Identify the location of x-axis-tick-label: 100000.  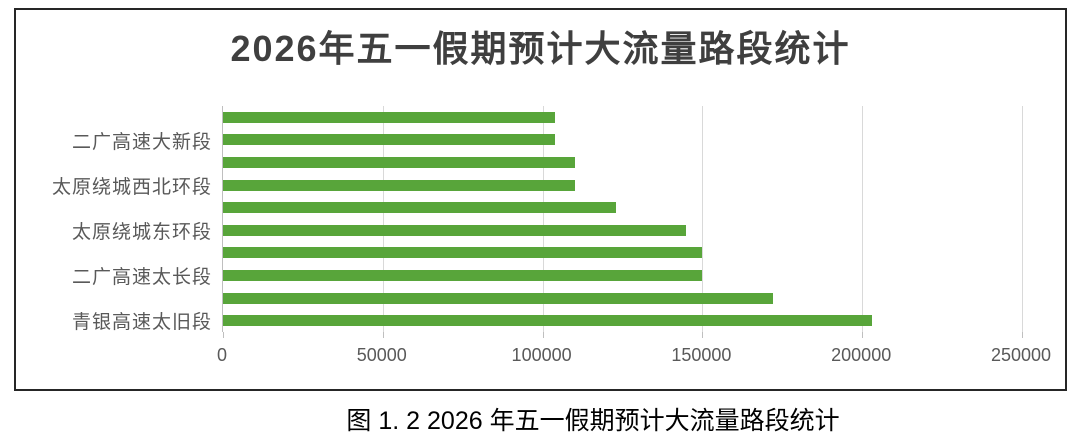
(541, 355).